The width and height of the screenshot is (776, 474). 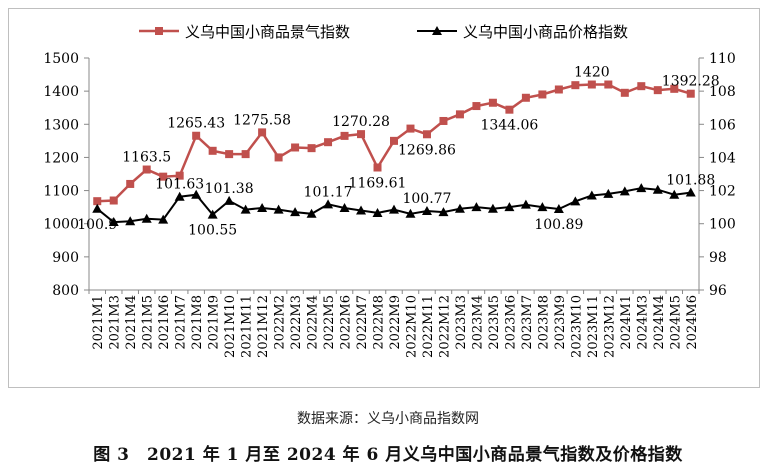 I want to click on left-tick-label: 1400, so click(x=61, y=92).